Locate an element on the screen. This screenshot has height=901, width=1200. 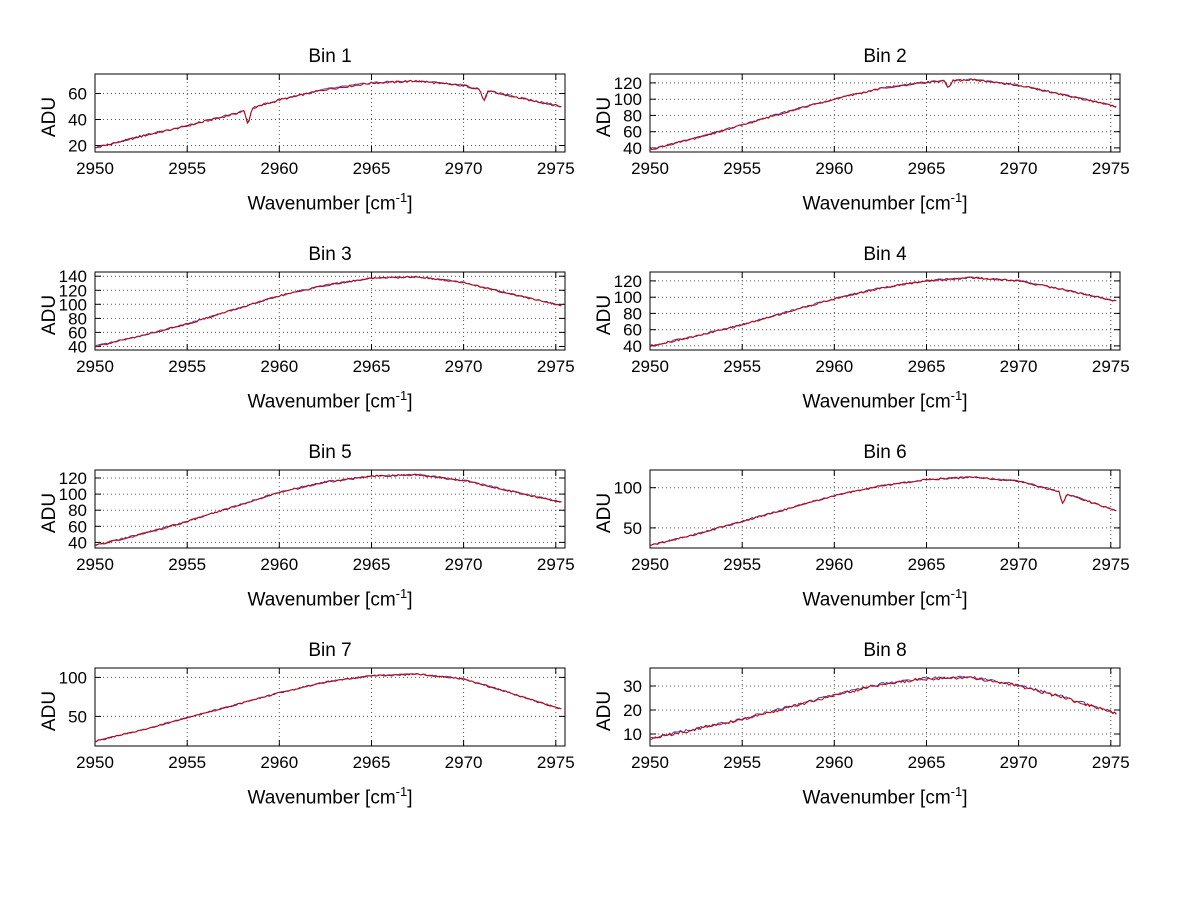
subplot-title: Bin 1 is located at coordinates (330, 56).